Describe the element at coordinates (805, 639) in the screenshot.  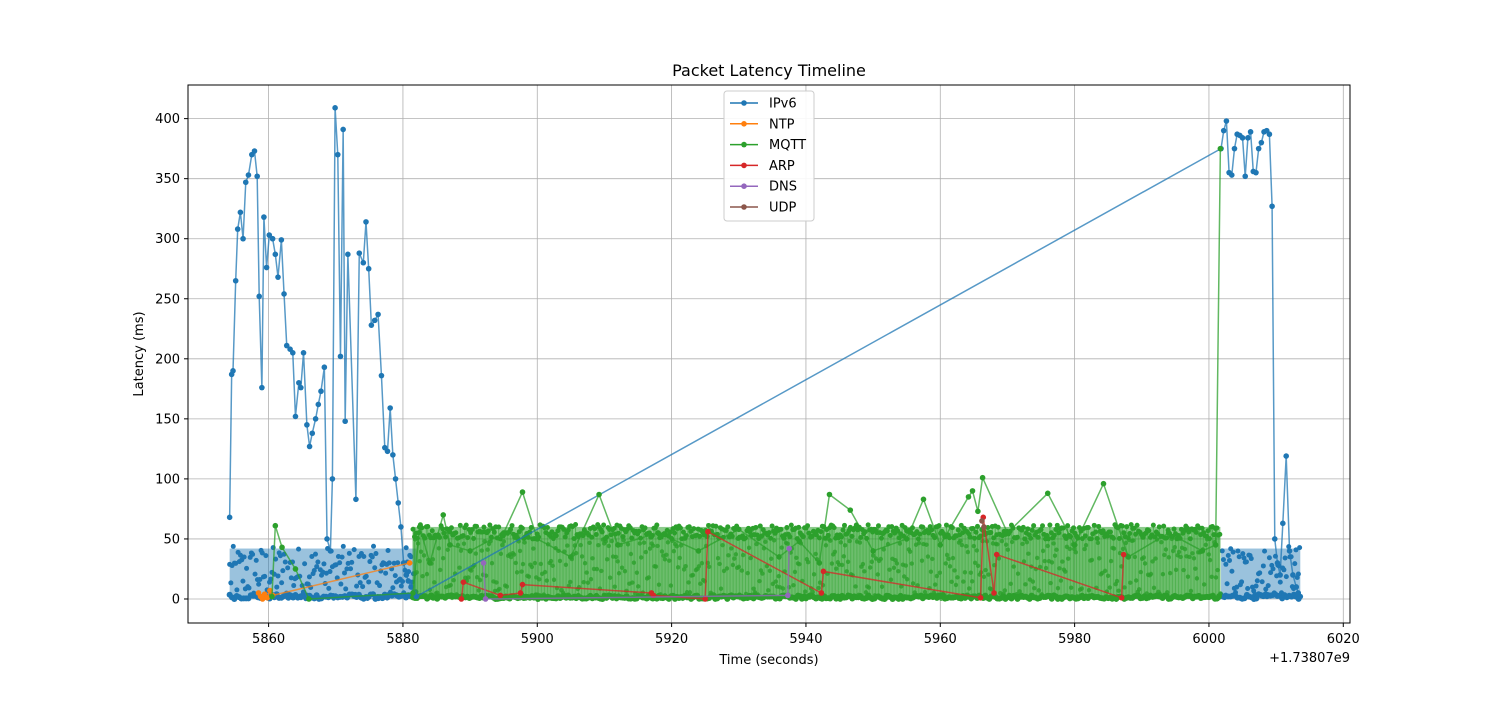
I see `x-tick-label: 5940` at that location.